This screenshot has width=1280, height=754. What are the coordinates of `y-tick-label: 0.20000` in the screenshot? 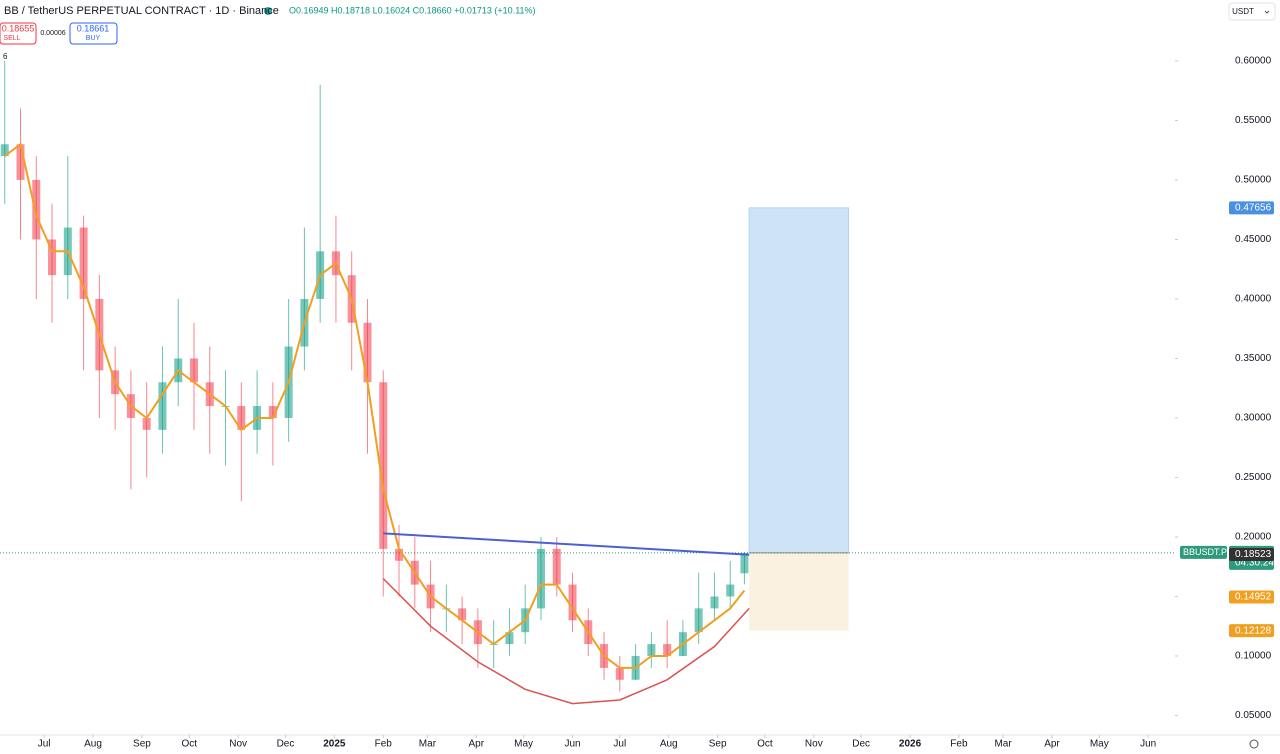 It's located at (1253, 537).